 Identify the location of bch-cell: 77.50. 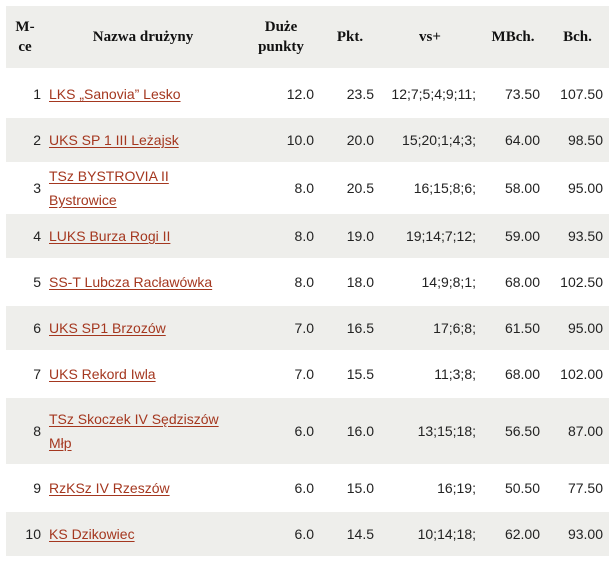
(577, 487).